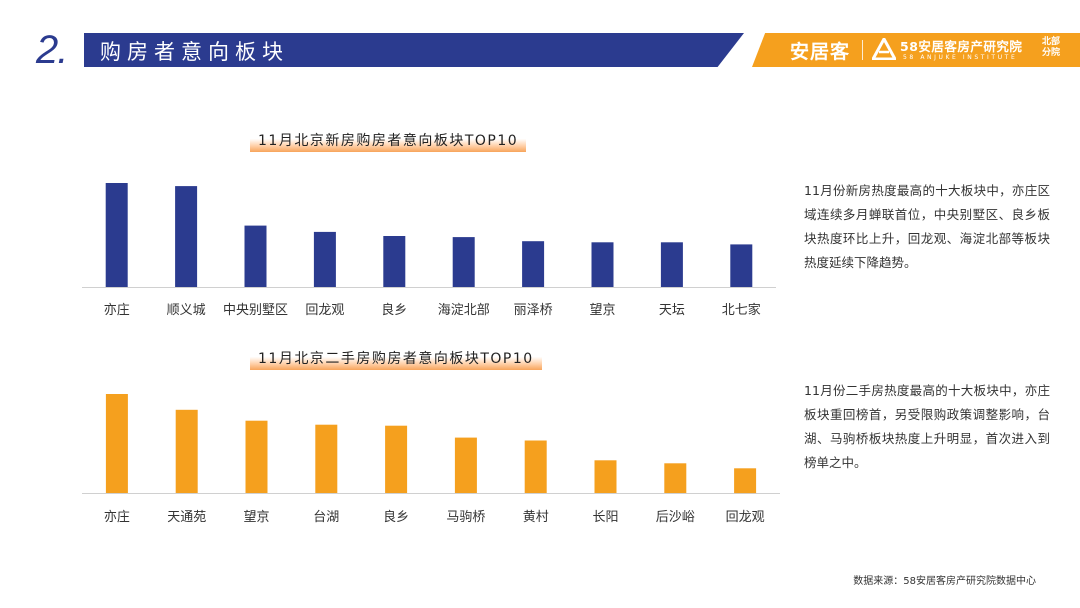  What do you see at coordinates (256, 517) in the screenshot?
I see `second-hand-category-label: 望京` at bounding box center [256, 517].